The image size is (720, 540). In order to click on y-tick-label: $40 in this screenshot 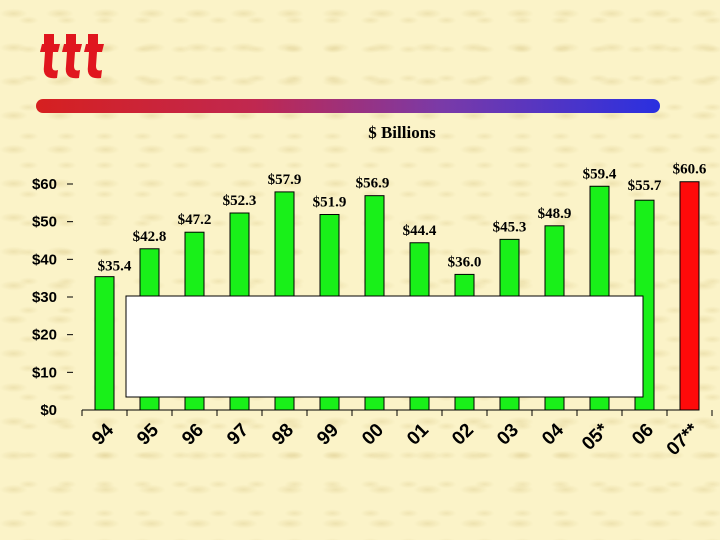, I will do `click(44, 259)`.